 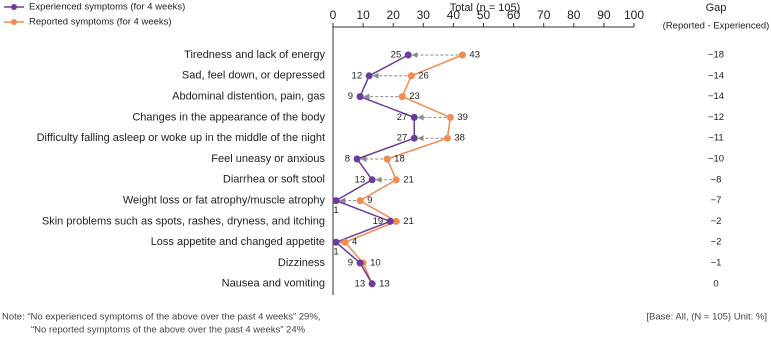 What do you see at coordinates (604, 15) in the screenshot?
I see `x-tick-label: 90` at bounding box center [604, 15].